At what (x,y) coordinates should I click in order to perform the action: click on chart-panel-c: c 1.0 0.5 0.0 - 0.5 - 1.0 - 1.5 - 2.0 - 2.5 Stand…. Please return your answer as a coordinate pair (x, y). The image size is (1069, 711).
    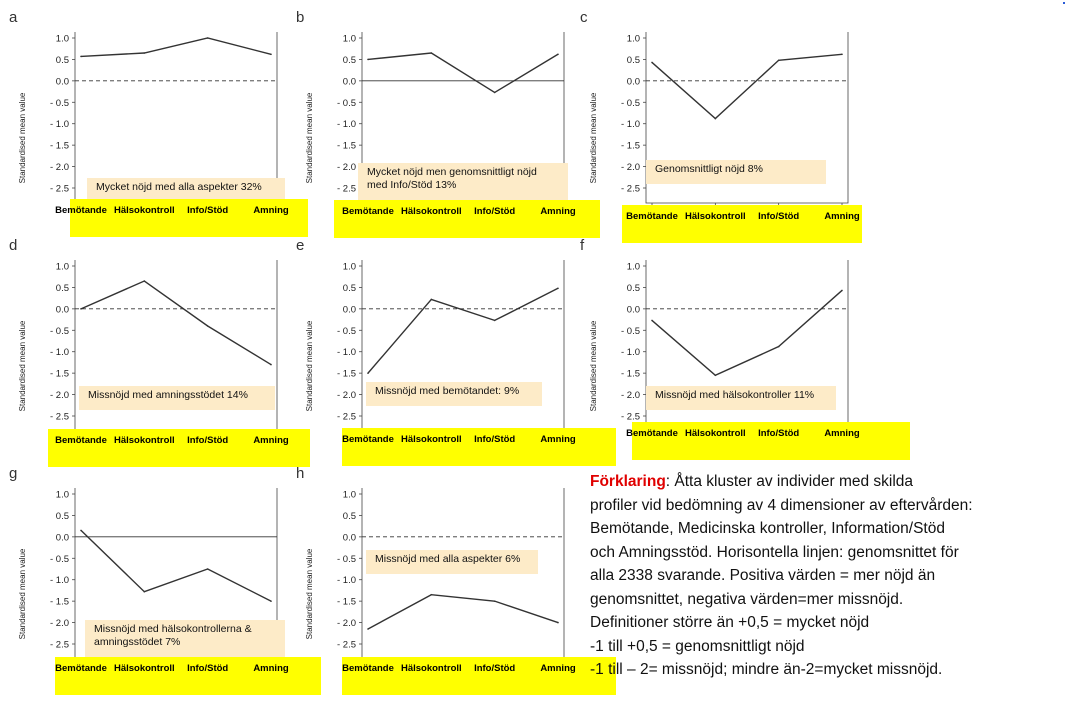
    Looking at the image, I should click on (721, 126).